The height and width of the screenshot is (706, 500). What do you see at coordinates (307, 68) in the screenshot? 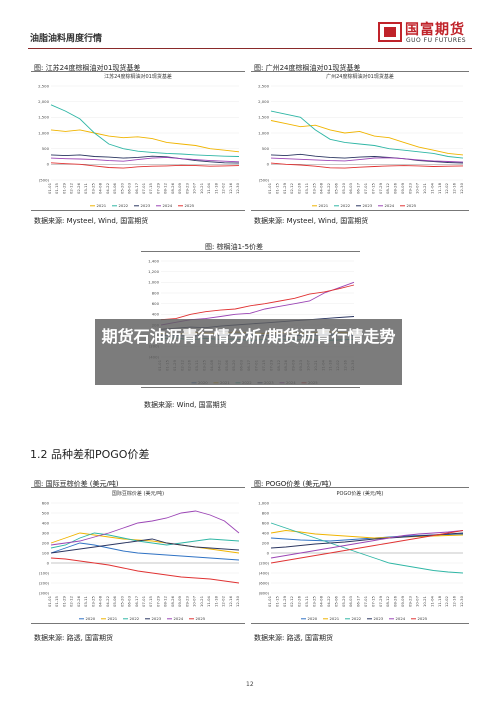
I see `figure-caption: 图: 广州24度棕榈油对01现货基差` at bounding box center [307, 68].